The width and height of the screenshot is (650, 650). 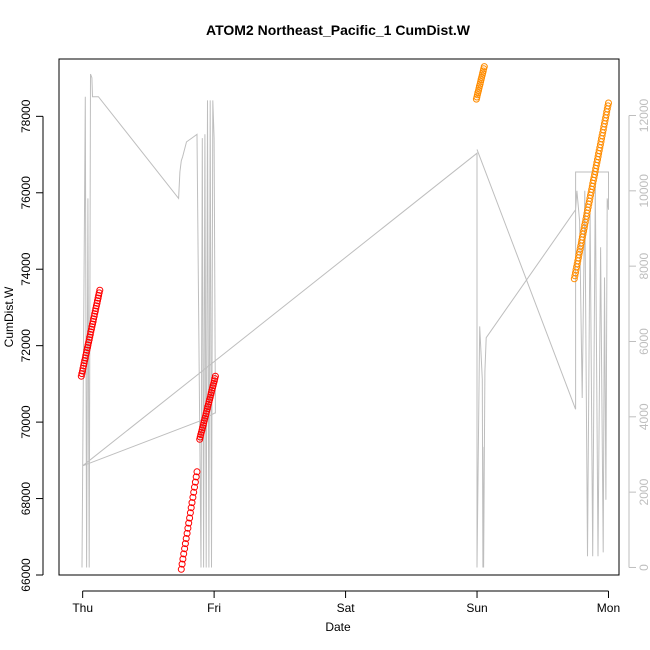 What do you see at coordinates (82, 608) in the screenshot?
I see `x-tick-label: Thu` at bounding box center [82, 608].